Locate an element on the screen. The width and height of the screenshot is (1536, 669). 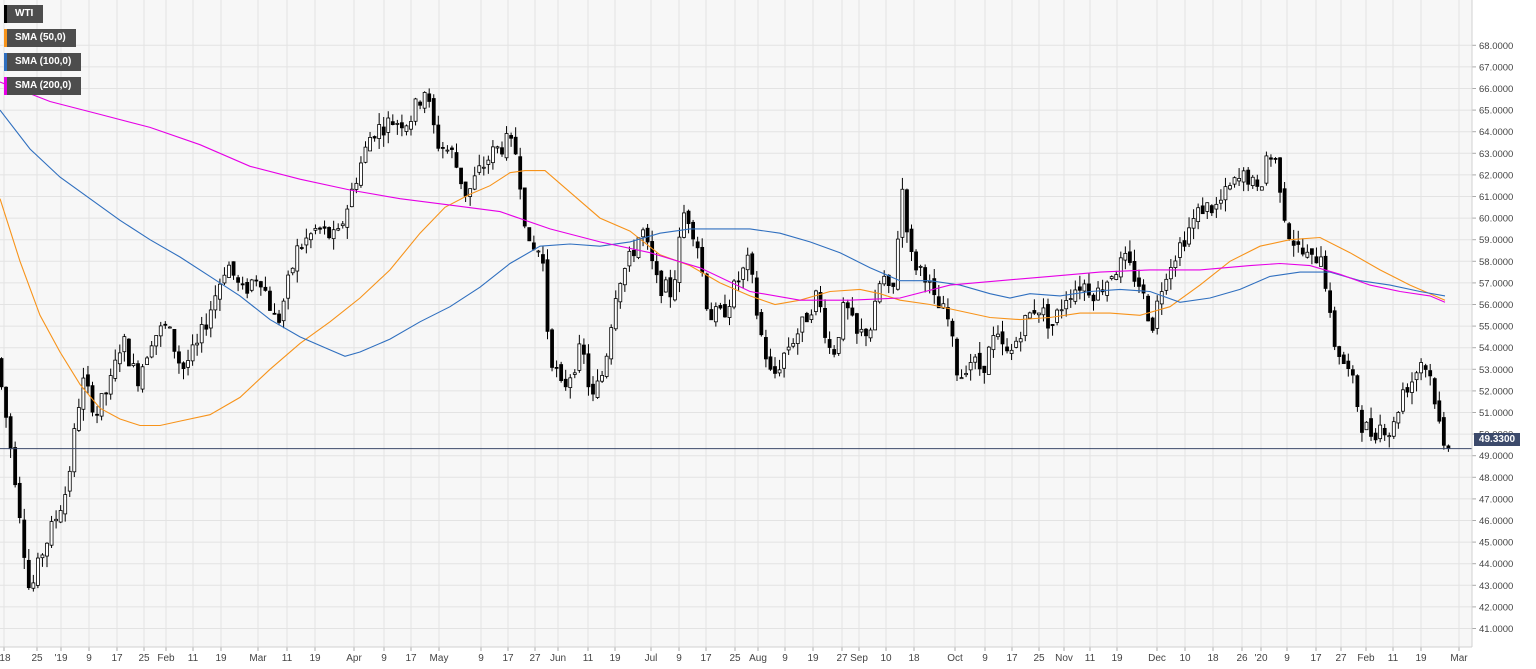
y-tick-label: 57.0000 is located at coordinates (1496, 283).